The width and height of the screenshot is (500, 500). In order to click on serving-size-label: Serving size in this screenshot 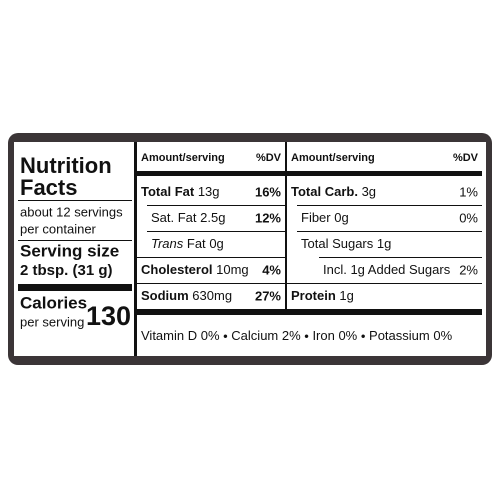, I will do `click(69, 250)`.